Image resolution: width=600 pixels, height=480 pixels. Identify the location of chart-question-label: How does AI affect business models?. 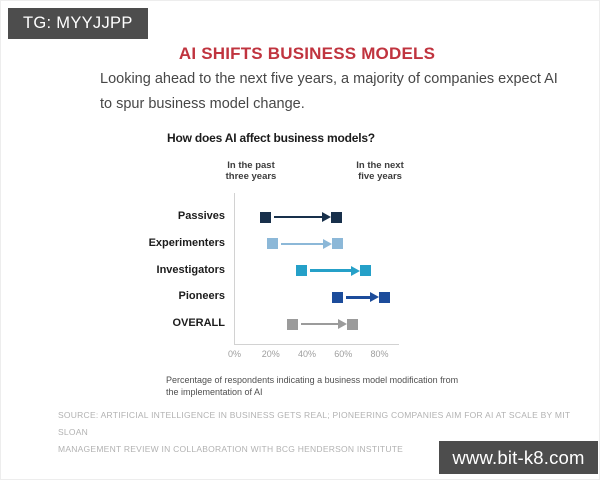
(271, 138).